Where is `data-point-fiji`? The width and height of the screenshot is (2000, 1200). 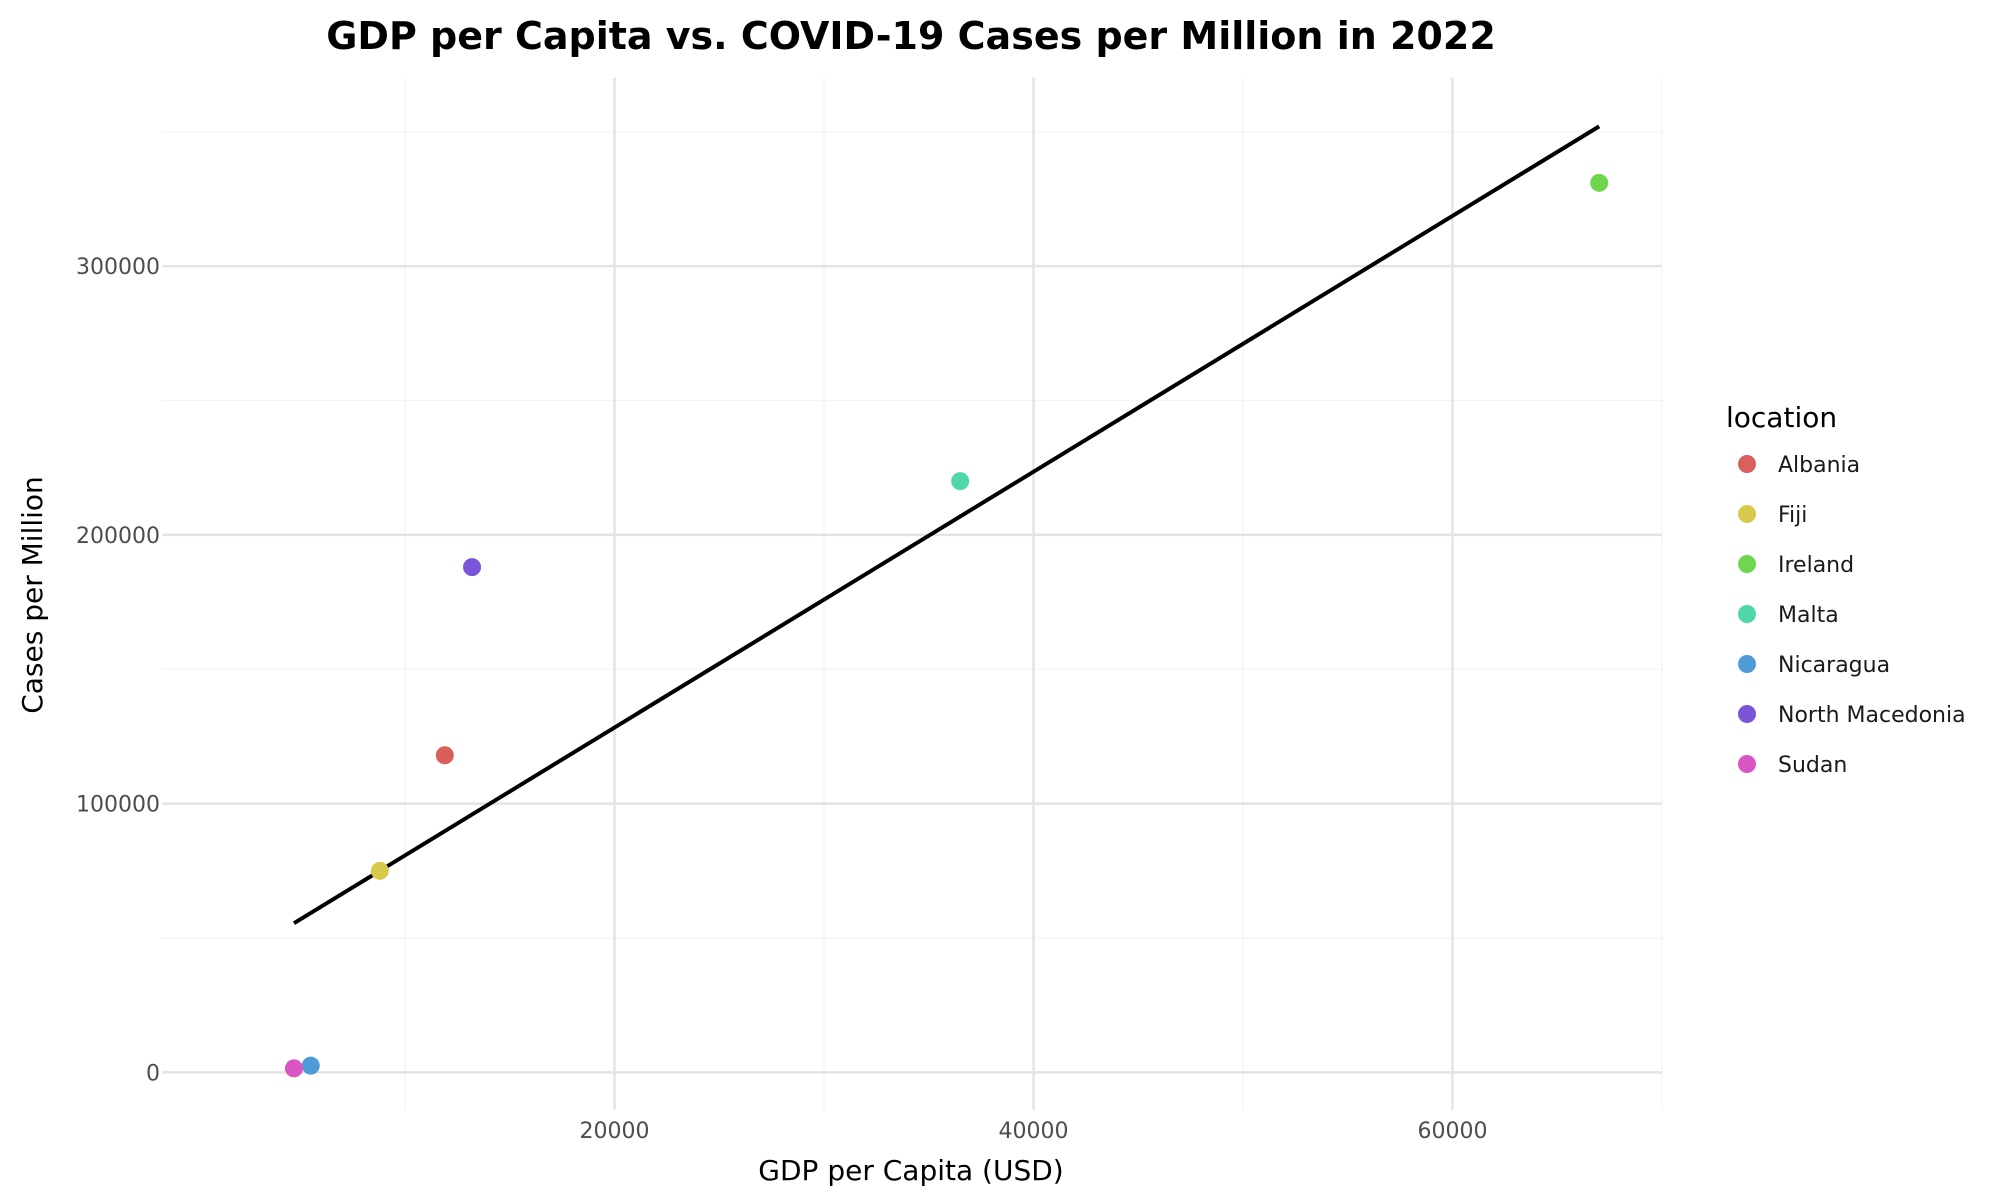
data-point-fiji is located at coordinates (379, 870).